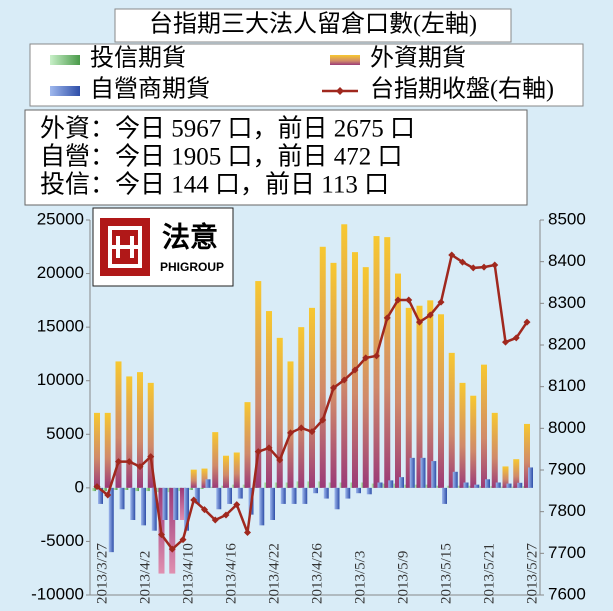 The height and width of the screenshot is (611, 613). What do you see at coordinates (489, 573) in the screenshot?
I see `x-tick-label: 2013/5/21` at bounding box center [489, 573].